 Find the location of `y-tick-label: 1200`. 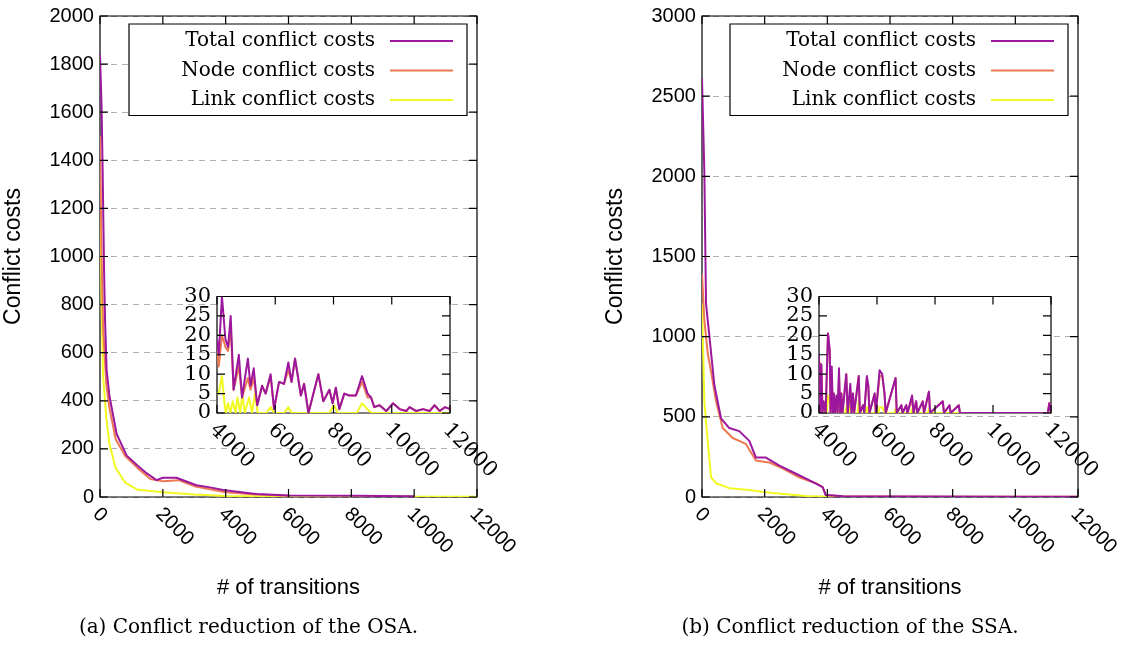

y-tick-label: 1200 is located at coordinates (71, 206).